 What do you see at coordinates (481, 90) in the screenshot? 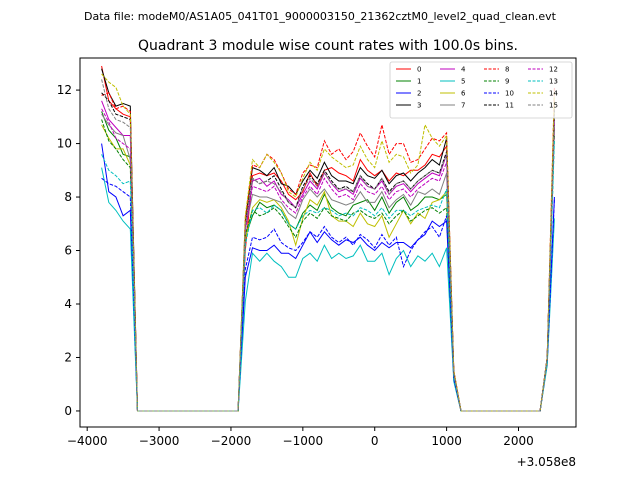
I see `legend-box` at bounding box center [481, 90].